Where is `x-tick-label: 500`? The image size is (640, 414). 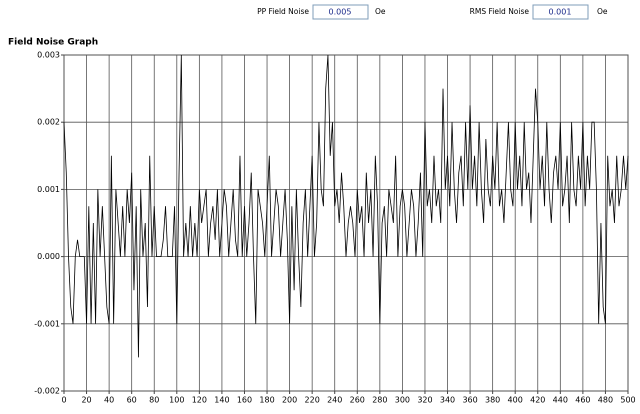 x-tick-label: 500 is located at coordinates (627, 400).